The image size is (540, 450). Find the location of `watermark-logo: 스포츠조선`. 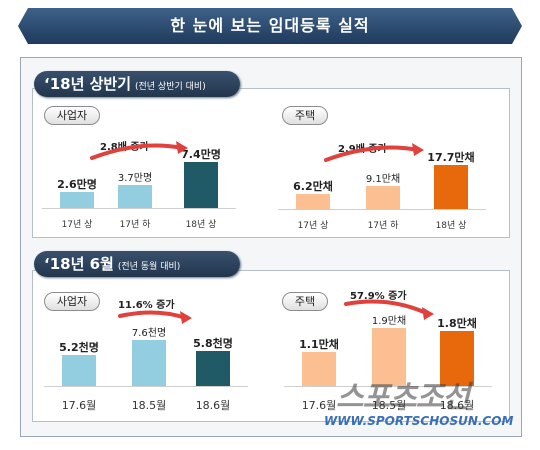

watermark-logo: 스포츠조선 is located at coordinates (403, 397).